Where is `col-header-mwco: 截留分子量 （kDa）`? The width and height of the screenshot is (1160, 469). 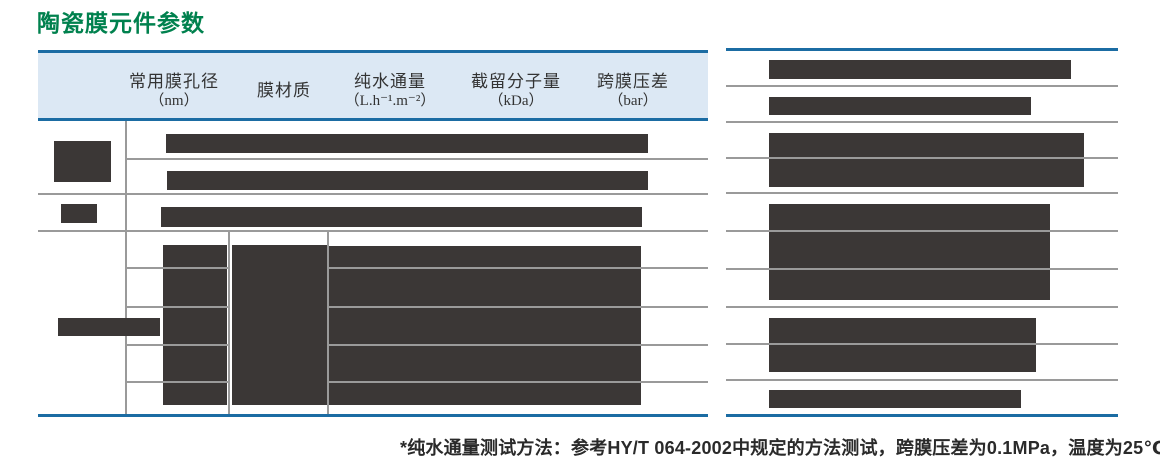
col-header-mwco: 截留分子量 （kDa） is located at coordinates (516, 85).